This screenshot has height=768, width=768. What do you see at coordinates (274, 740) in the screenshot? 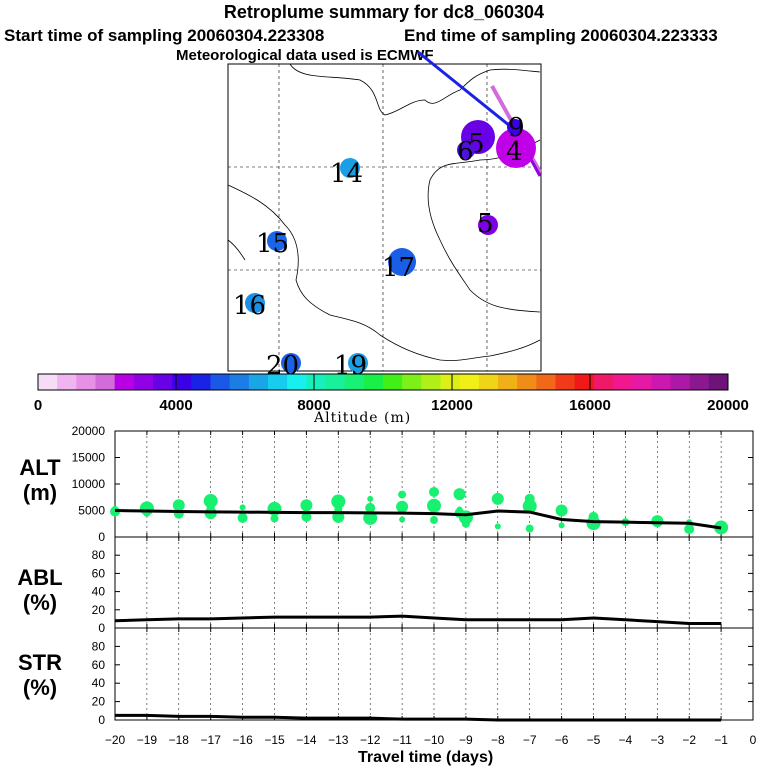
I see `xtick-label: −15` at bounding box center [274, 740].